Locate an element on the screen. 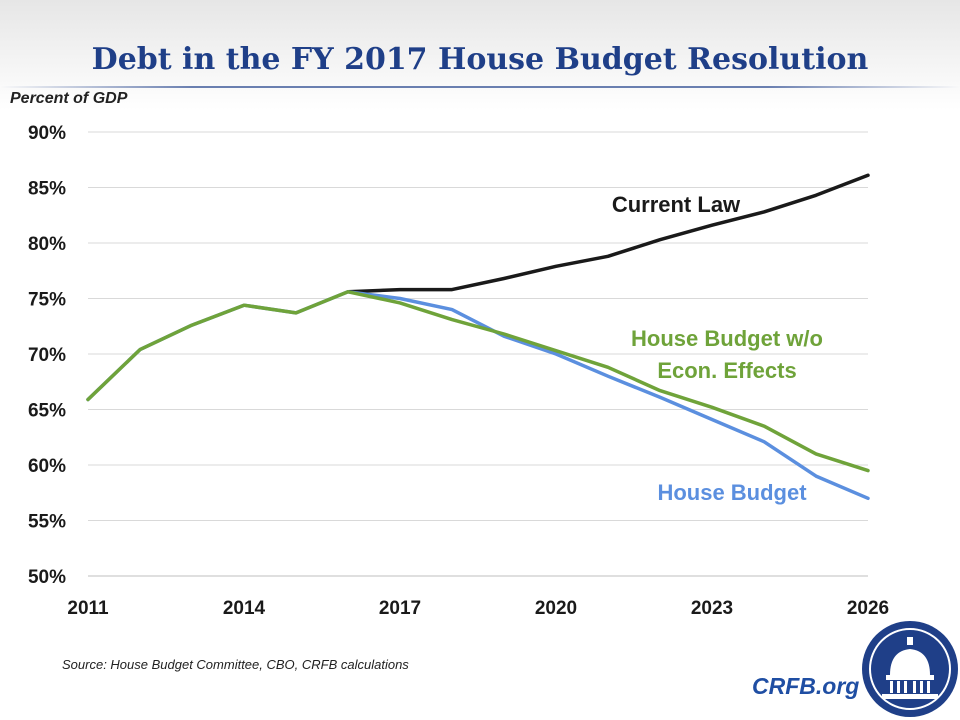 Image resolution: width=960 pixels, height=720 pixels. y-tick-labels: 50% 55% 60% 65% 70% 75% 80% 85% 90% is located at coordinates (47, 355).